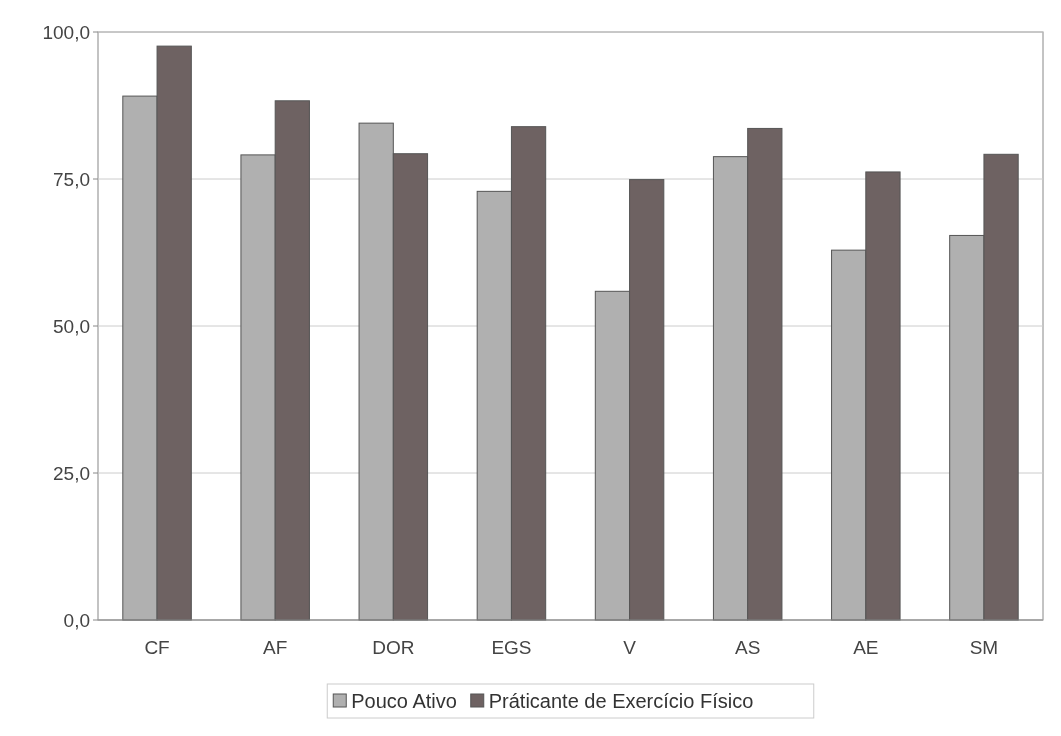 The width and height of the screenshot is (1061, 736). What do you see at coordinates (71, 473) in the screenshot?
I see `y-tick-label: 25,0` at bounding box center [71, 473].